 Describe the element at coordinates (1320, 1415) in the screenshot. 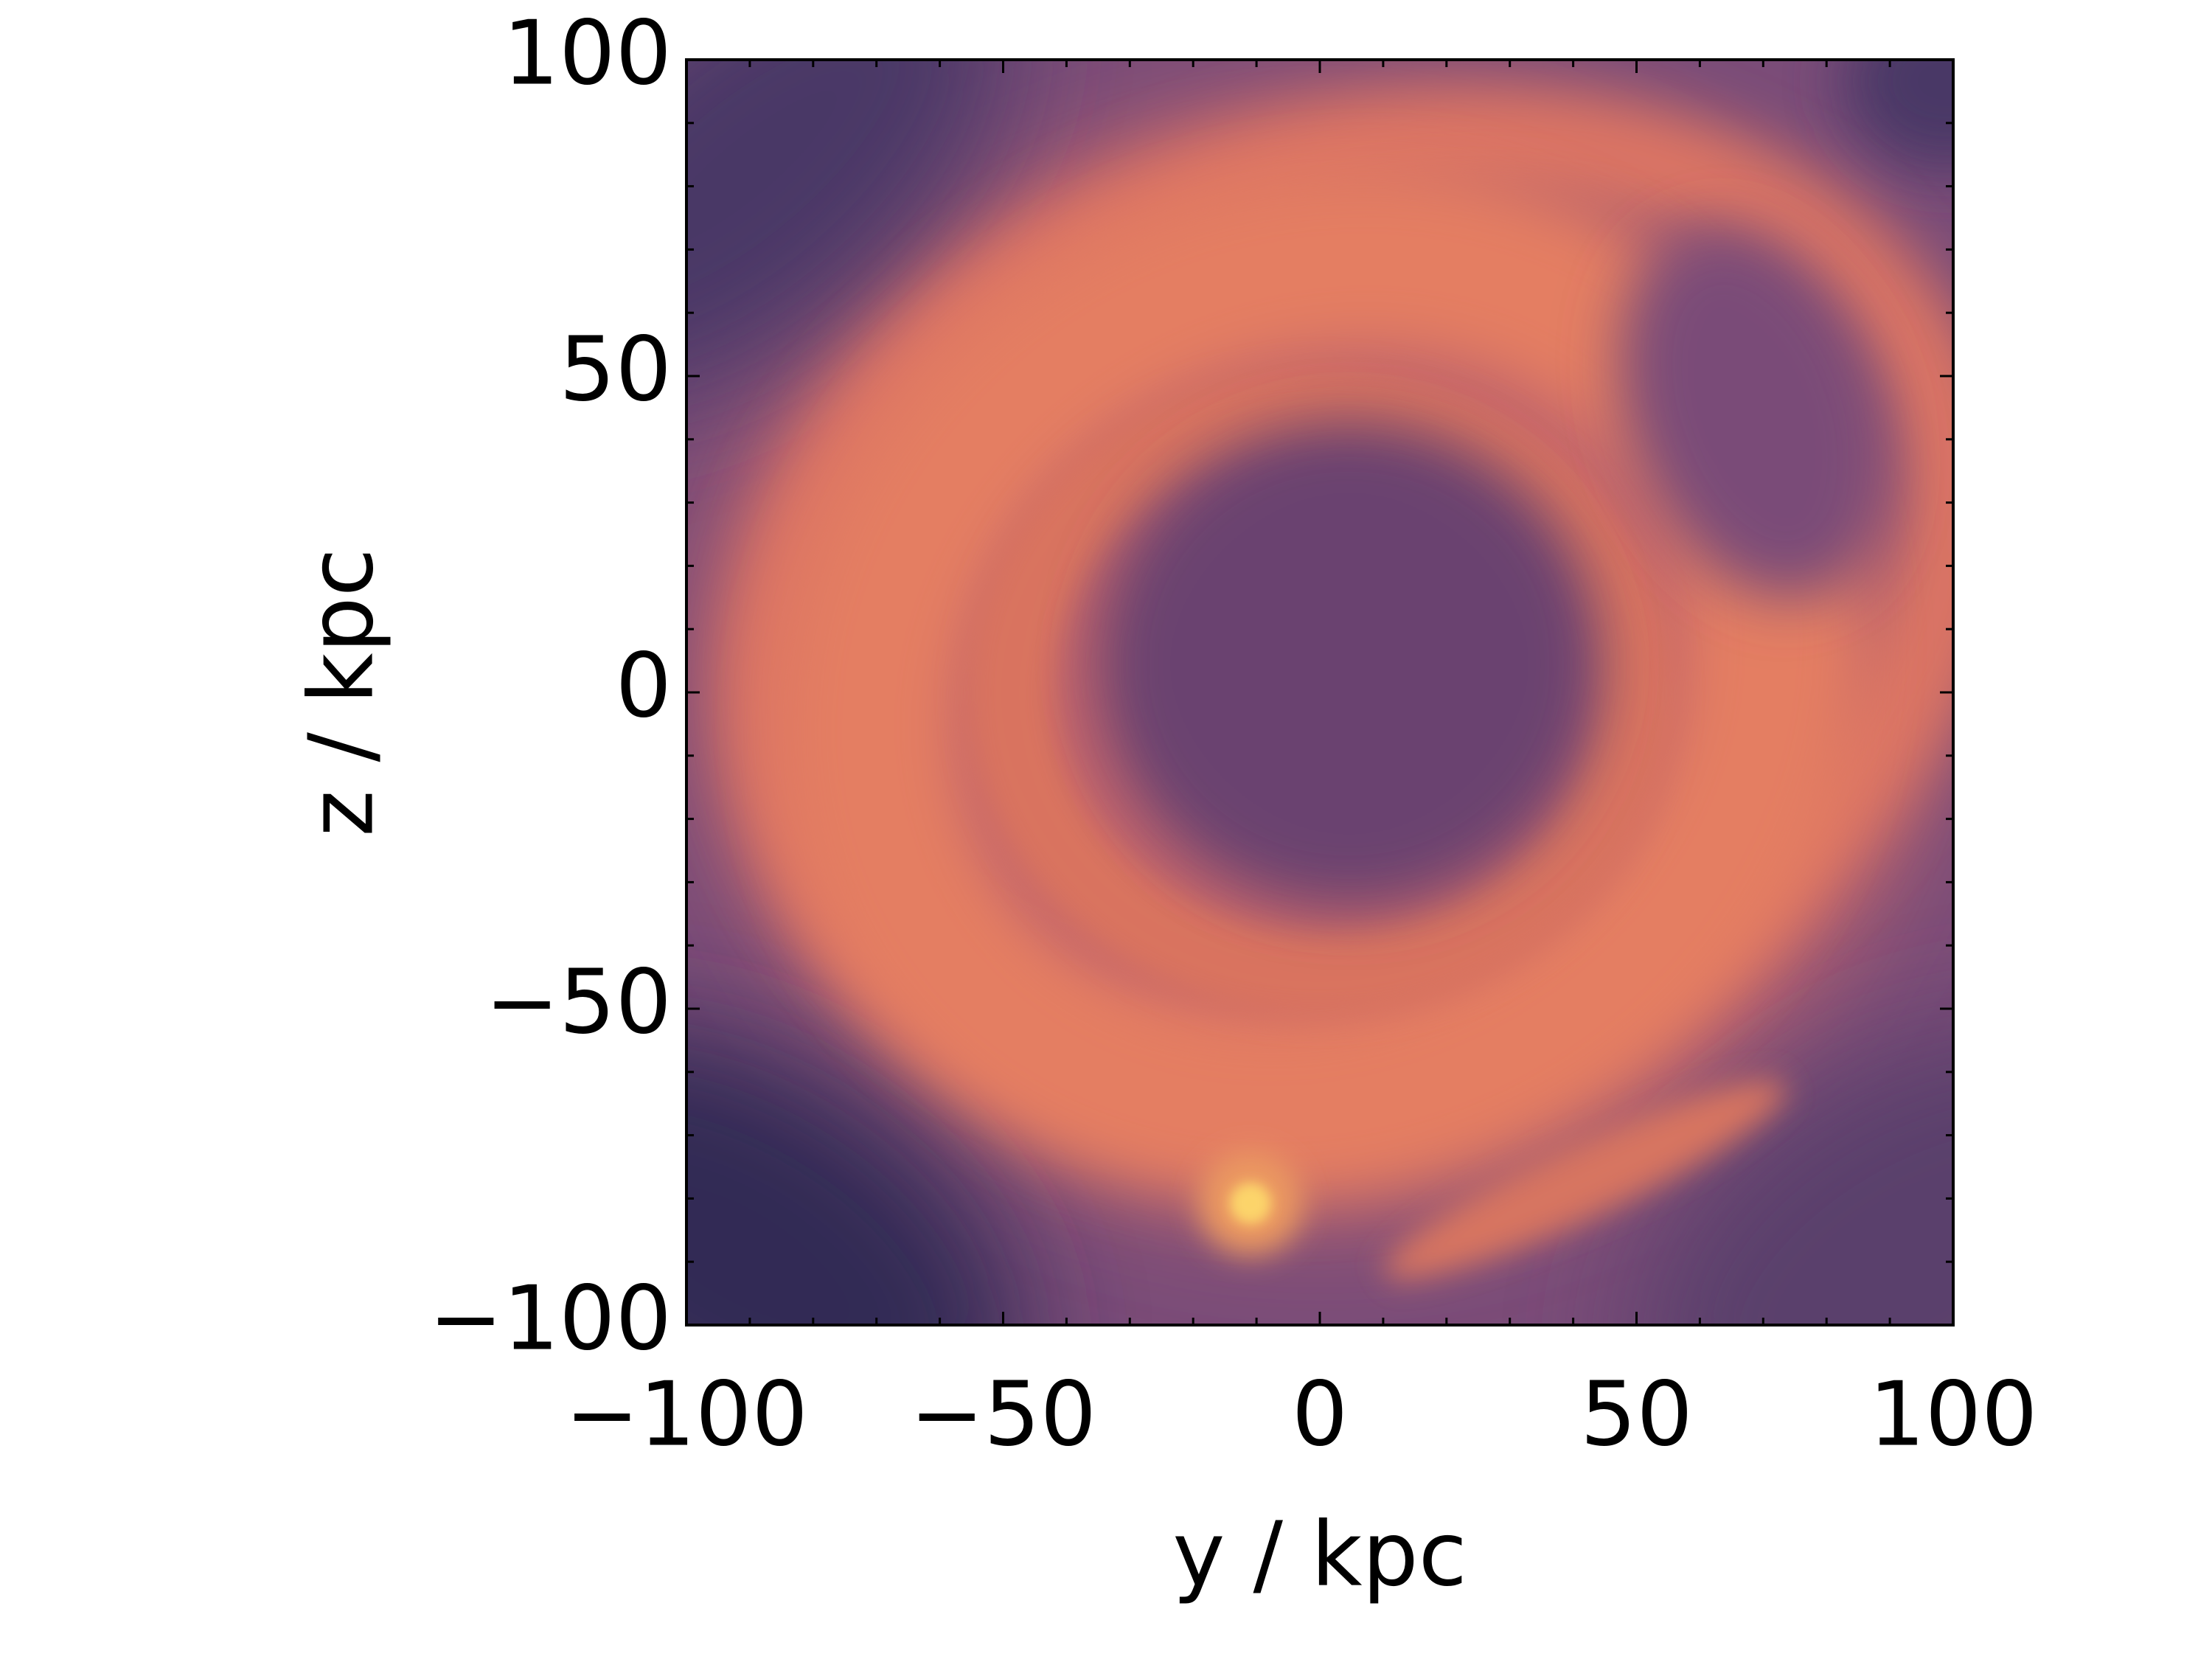

I see `x-tick-label: 0` at that location.